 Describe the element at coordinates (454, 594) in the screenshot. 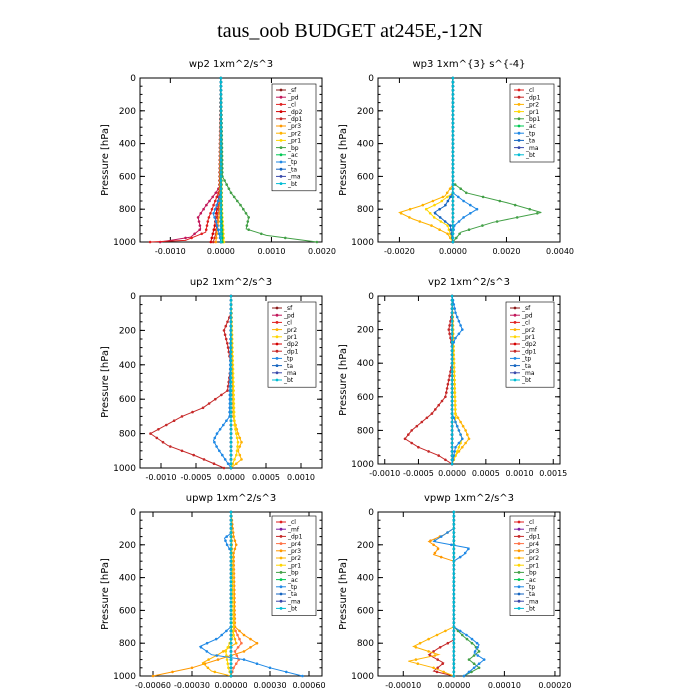

I see `series-bt` at that location.